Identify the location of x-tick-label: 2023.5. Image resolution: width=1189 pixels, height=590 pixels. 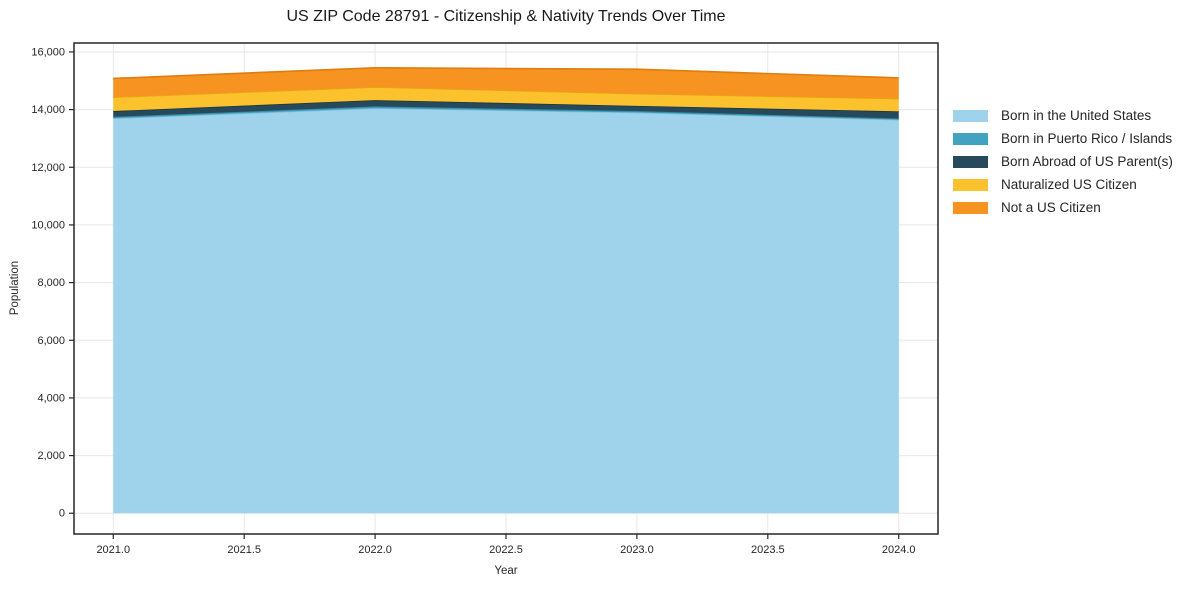
(768, 550).